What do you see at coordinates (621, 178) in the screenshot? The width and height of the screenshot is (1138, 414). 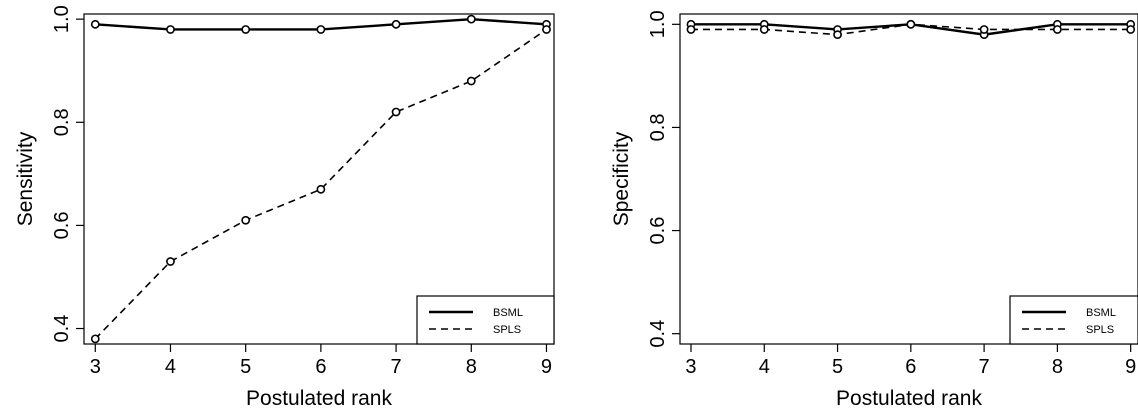 I see `y-axis-label: Specificity` at bounding box center [621, 178].